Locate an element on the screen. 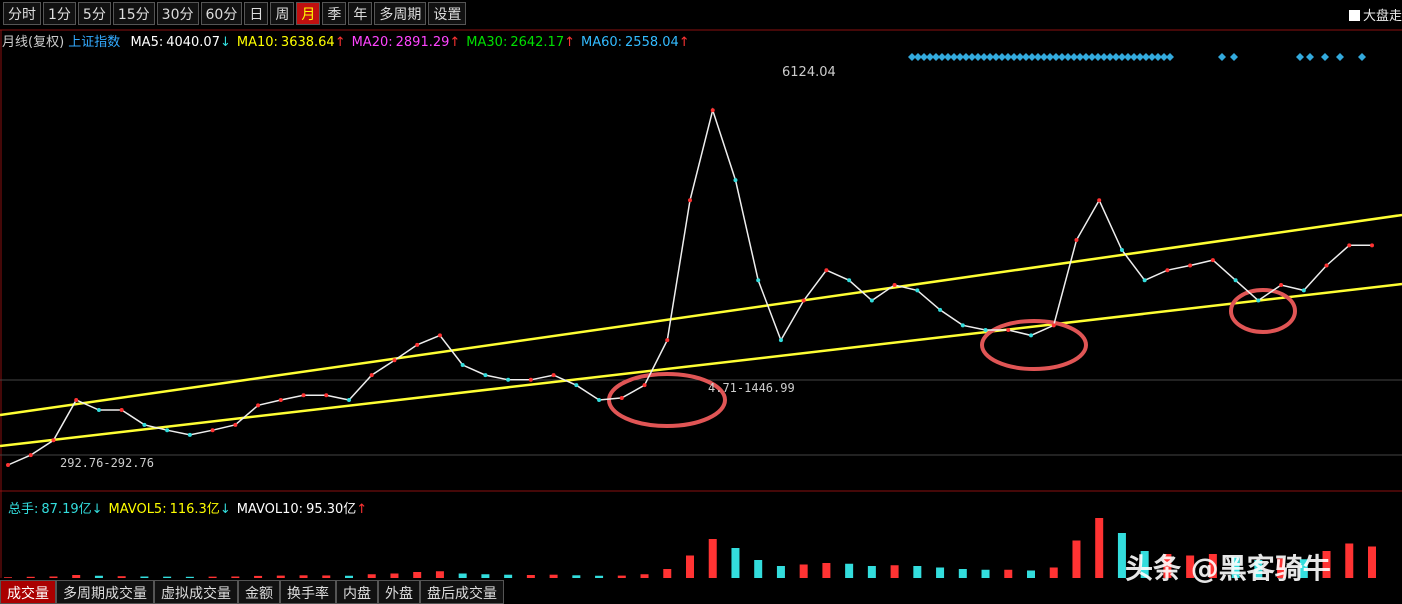  tab: 日 is located at coordinates (256, 13).